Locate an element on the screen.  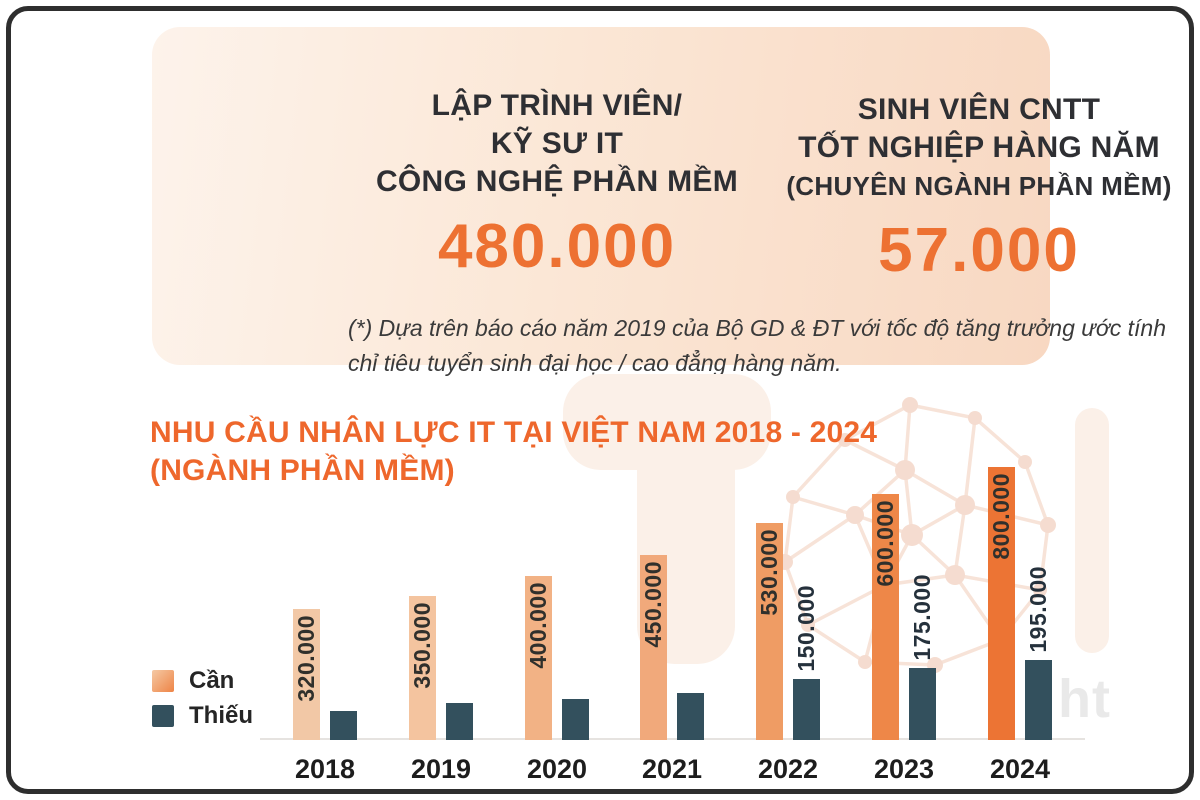
bar-can-2023: 600.000 is located at coordinates (885, 617).